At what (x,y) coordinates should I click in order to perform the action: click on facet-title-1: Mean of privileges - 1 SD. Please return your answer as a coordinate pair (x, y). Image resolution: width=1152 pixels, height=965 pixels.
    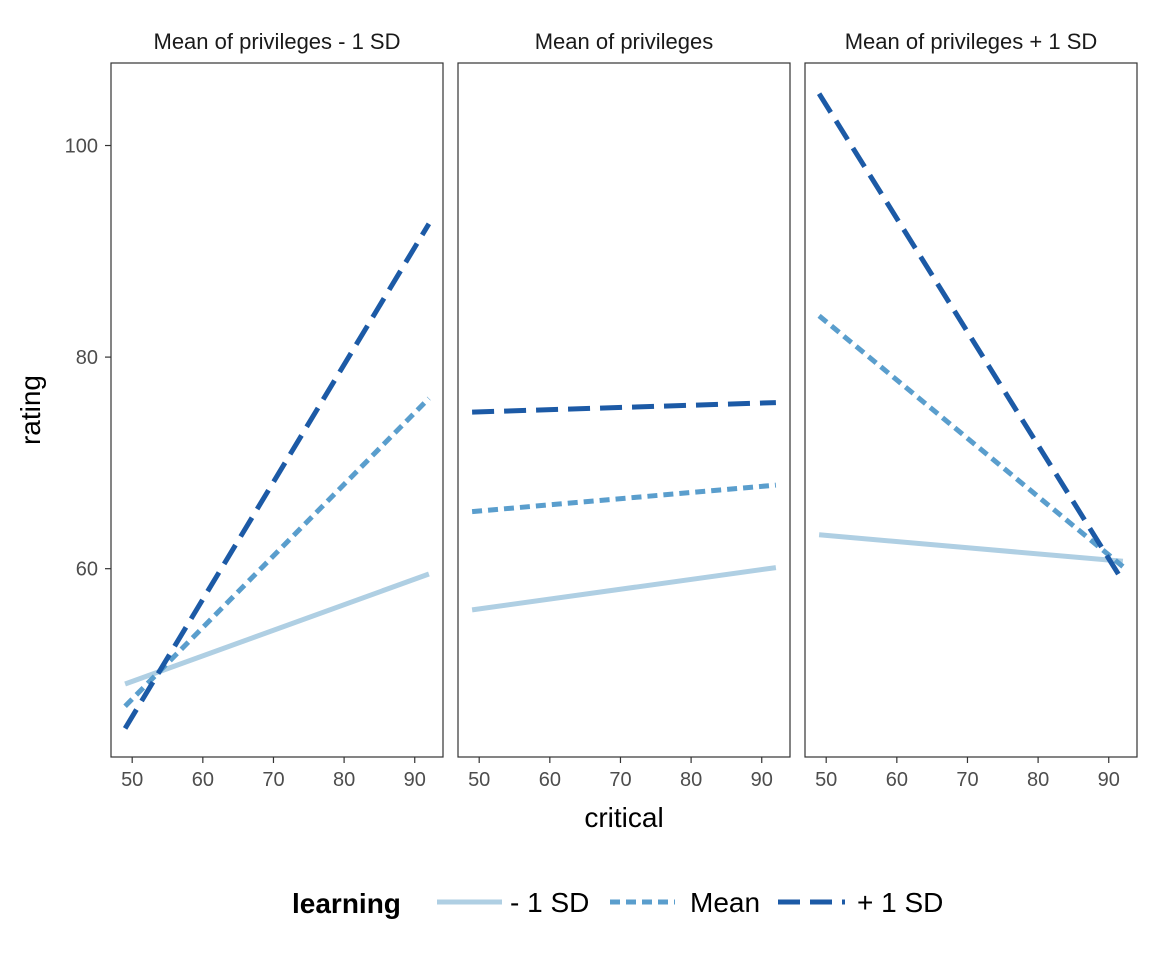
    Looking at the image, I should click on (277, 41).